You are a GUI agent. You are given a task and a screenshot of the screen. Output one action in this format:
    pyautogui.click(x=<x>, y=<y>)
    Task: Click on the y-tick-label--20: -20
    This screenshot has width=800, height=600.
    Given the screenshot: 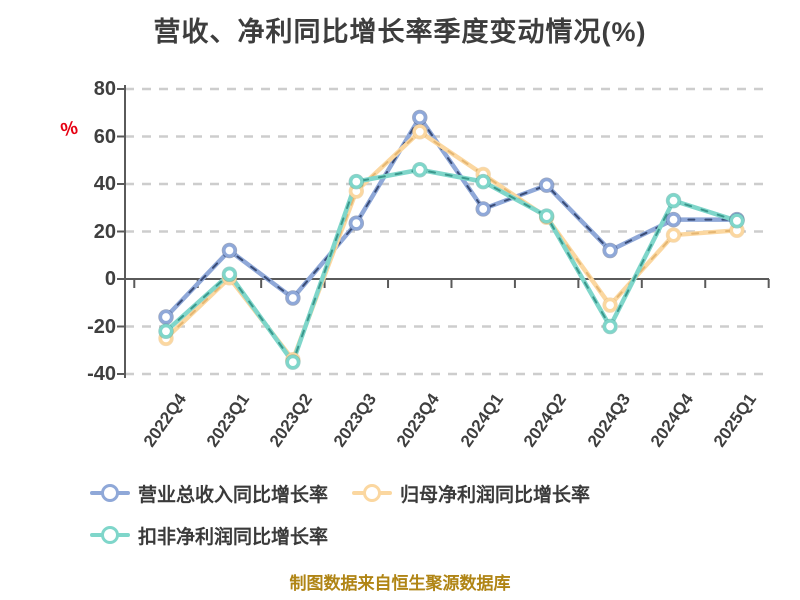 What is the action you would take?
    pyautogui.click(x=101, y=326)
    